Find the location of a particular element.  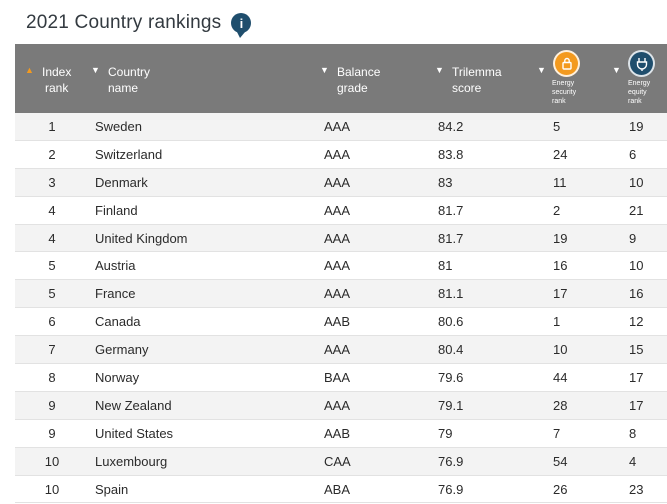

page-title: 2021 Country rankings is located at coordinates (124, 22).